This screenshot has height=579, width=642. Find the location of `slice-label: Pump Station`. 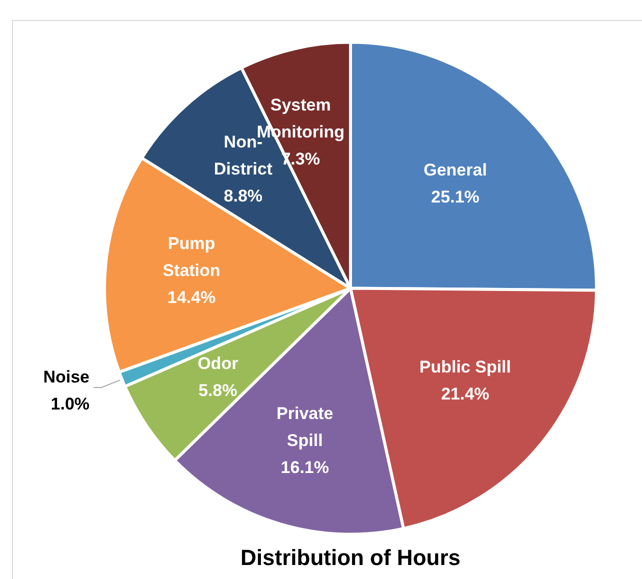

slice-label: Pump Station is located at coordinates (191, 257).